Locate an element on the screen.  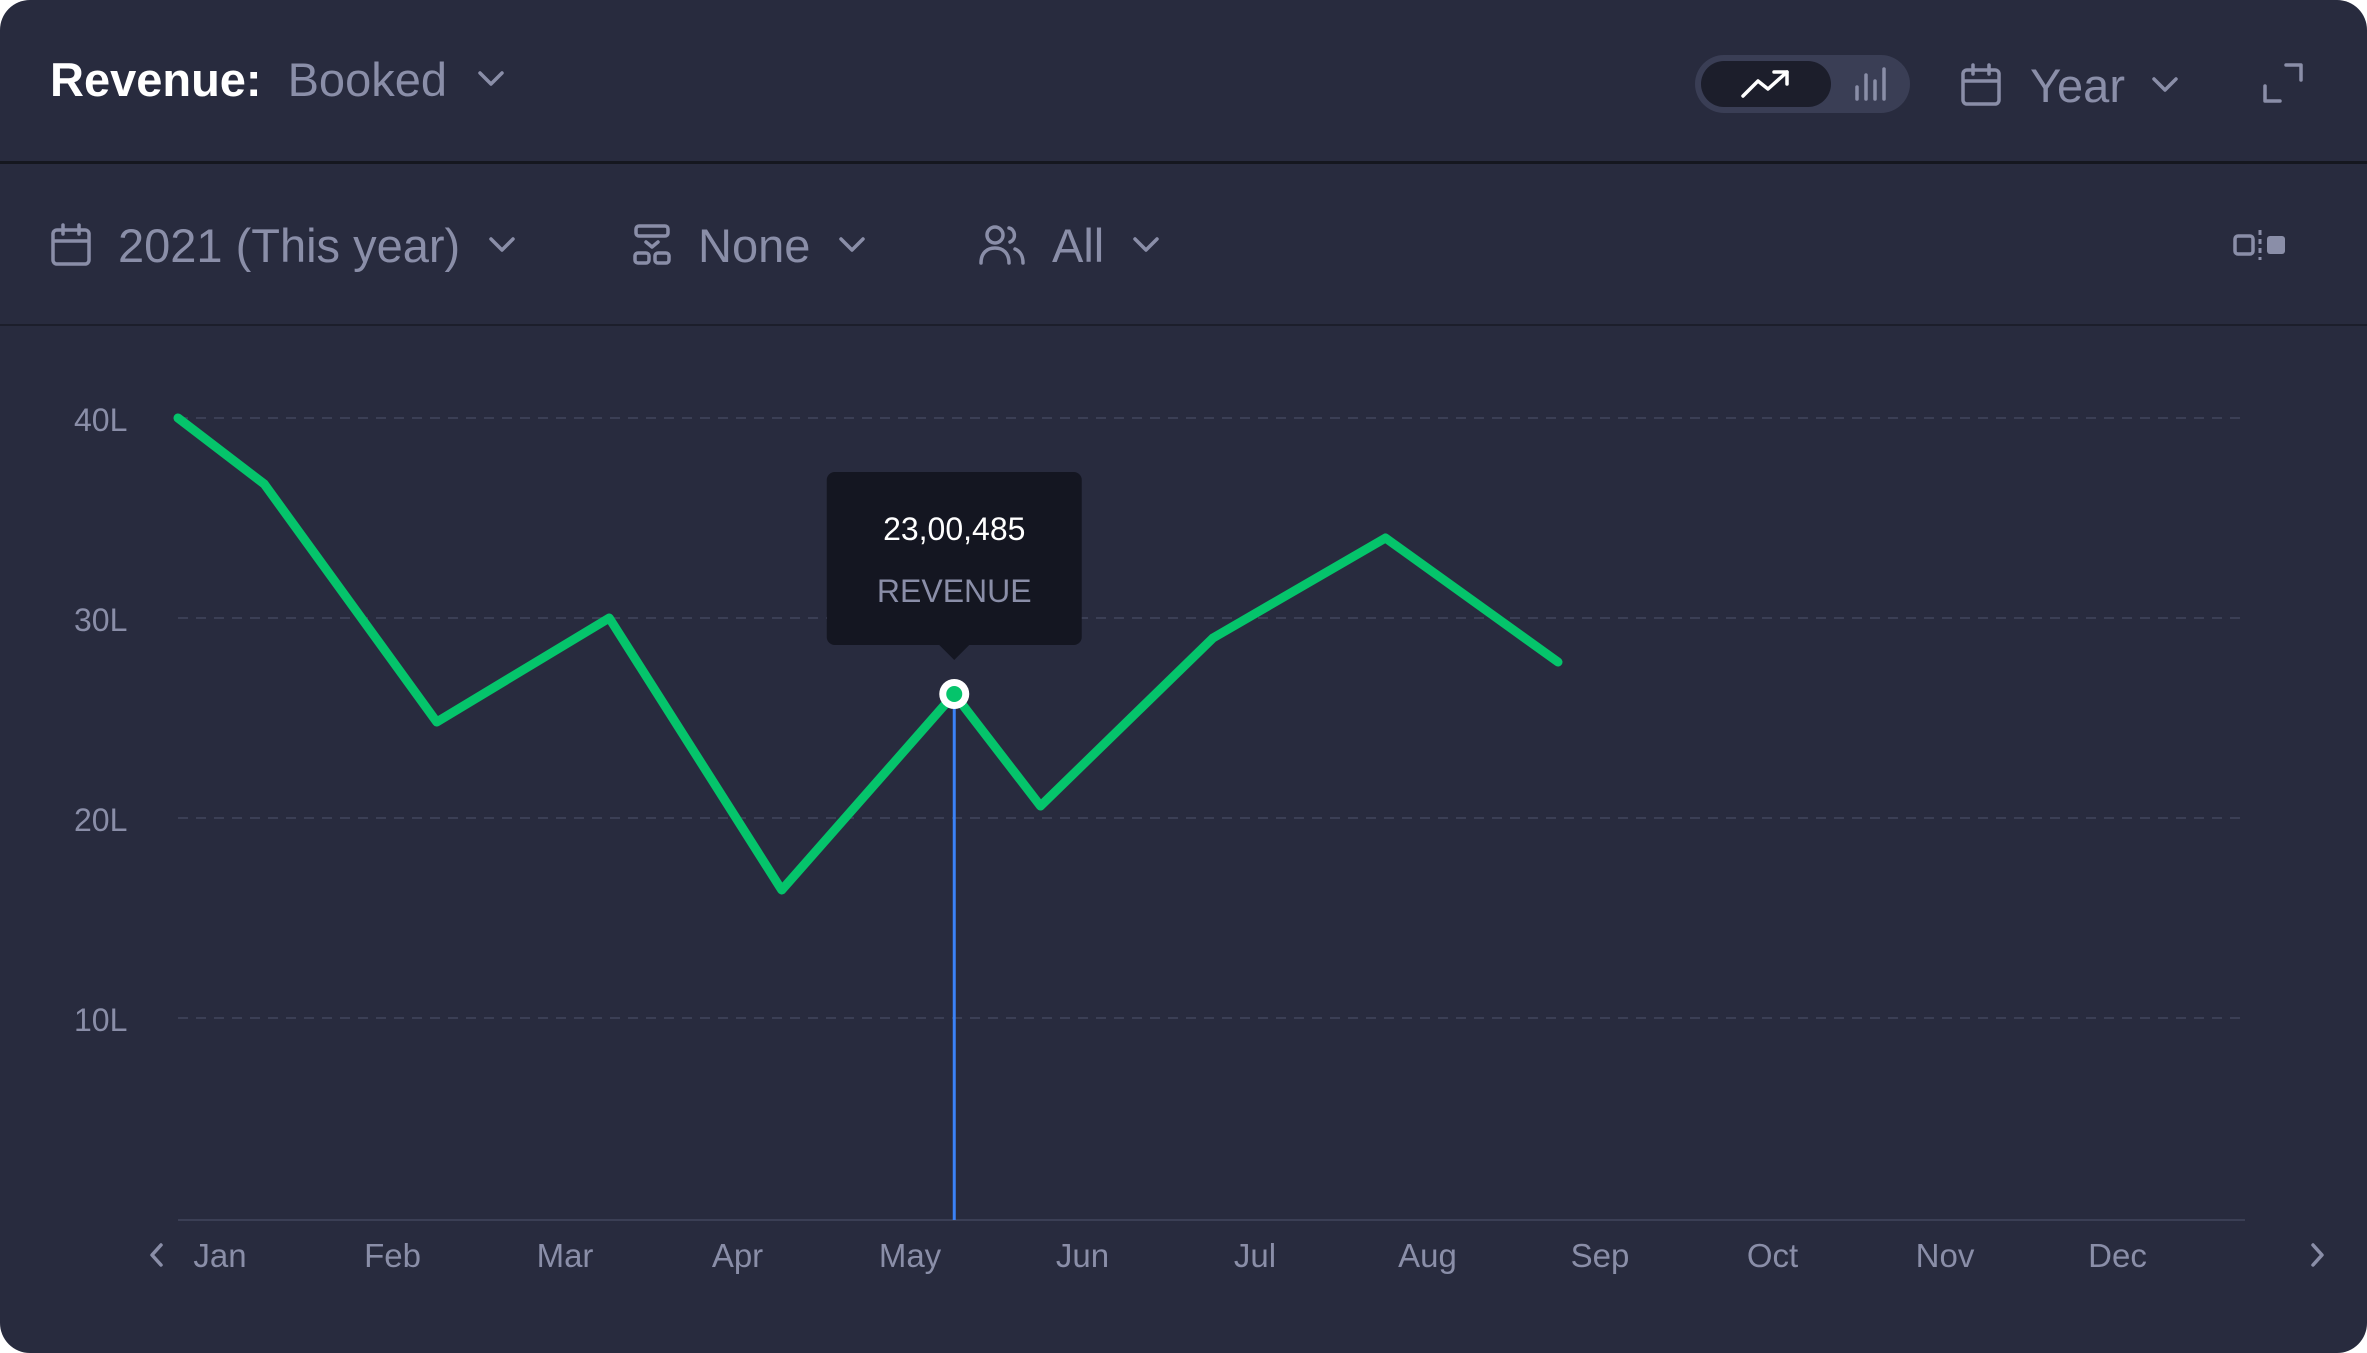
x-tick-label-dec: Dec is located at coordinates (2117, 1255).